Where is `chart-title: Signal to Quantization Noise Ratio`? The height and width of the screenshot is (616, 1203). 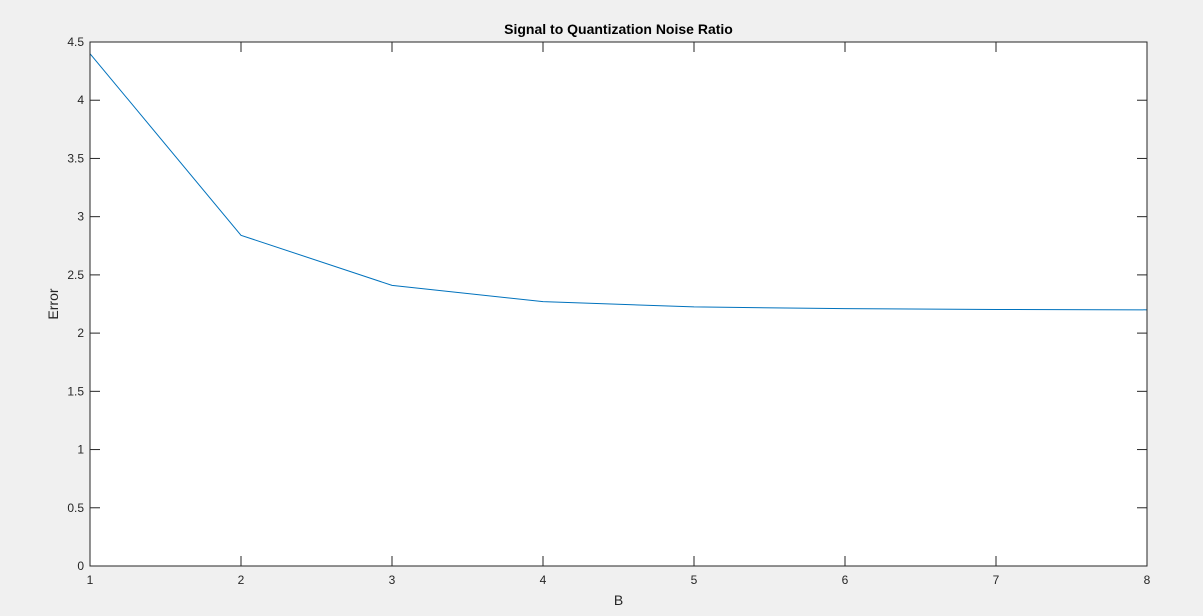 chart-title: Signal to Quantization Noise Ratio is located at coordinates (618, 29).